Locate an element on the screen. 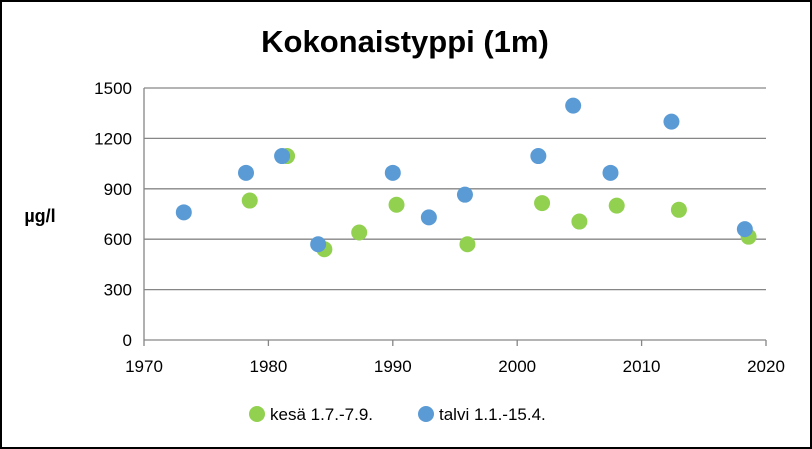  y-tick-label: 600 is located at coordinates (118, 239).